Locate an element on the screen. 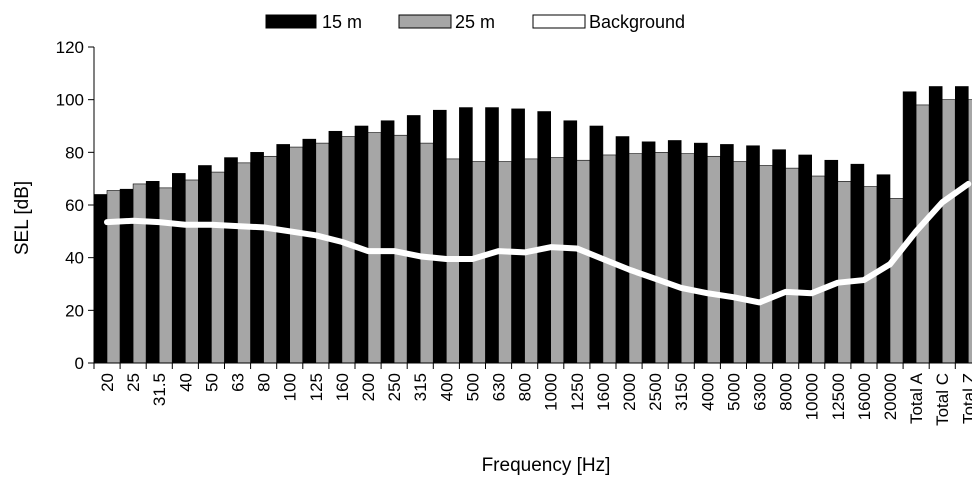 The width and height of the screenshot is (972, 480). bar-25m-Total Z is located at coordinates (969, 231).